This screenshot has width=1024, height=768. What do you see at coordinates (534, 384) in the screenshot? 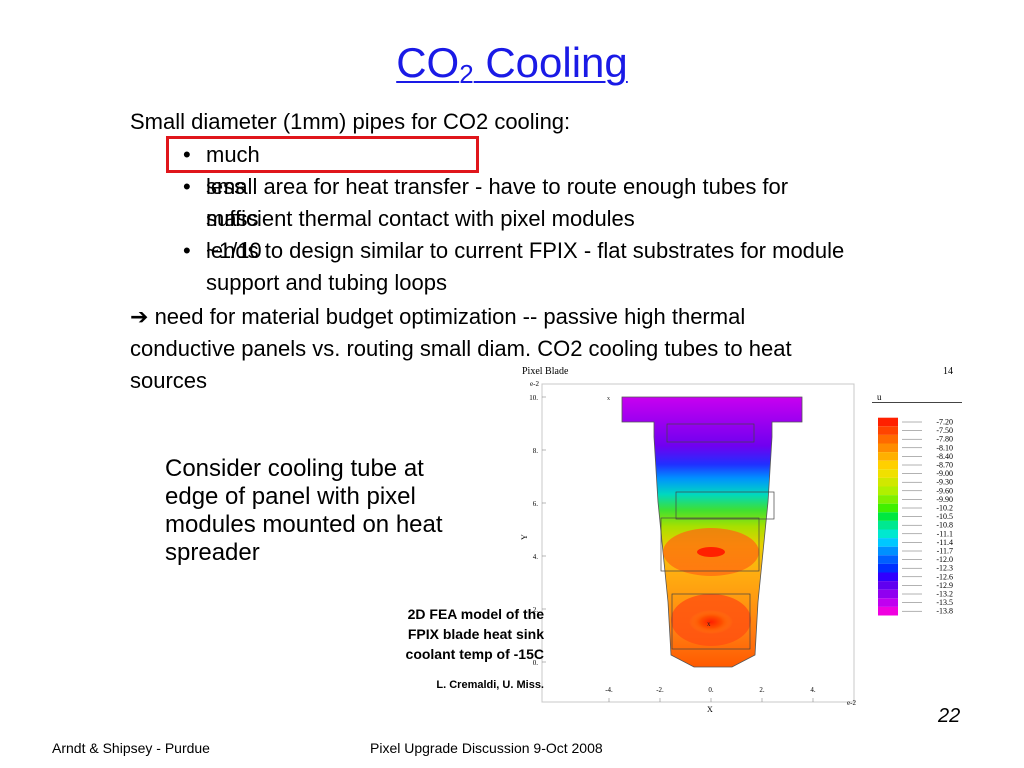
I see `y-exponent: e-2` at bounding box center [534, 384].